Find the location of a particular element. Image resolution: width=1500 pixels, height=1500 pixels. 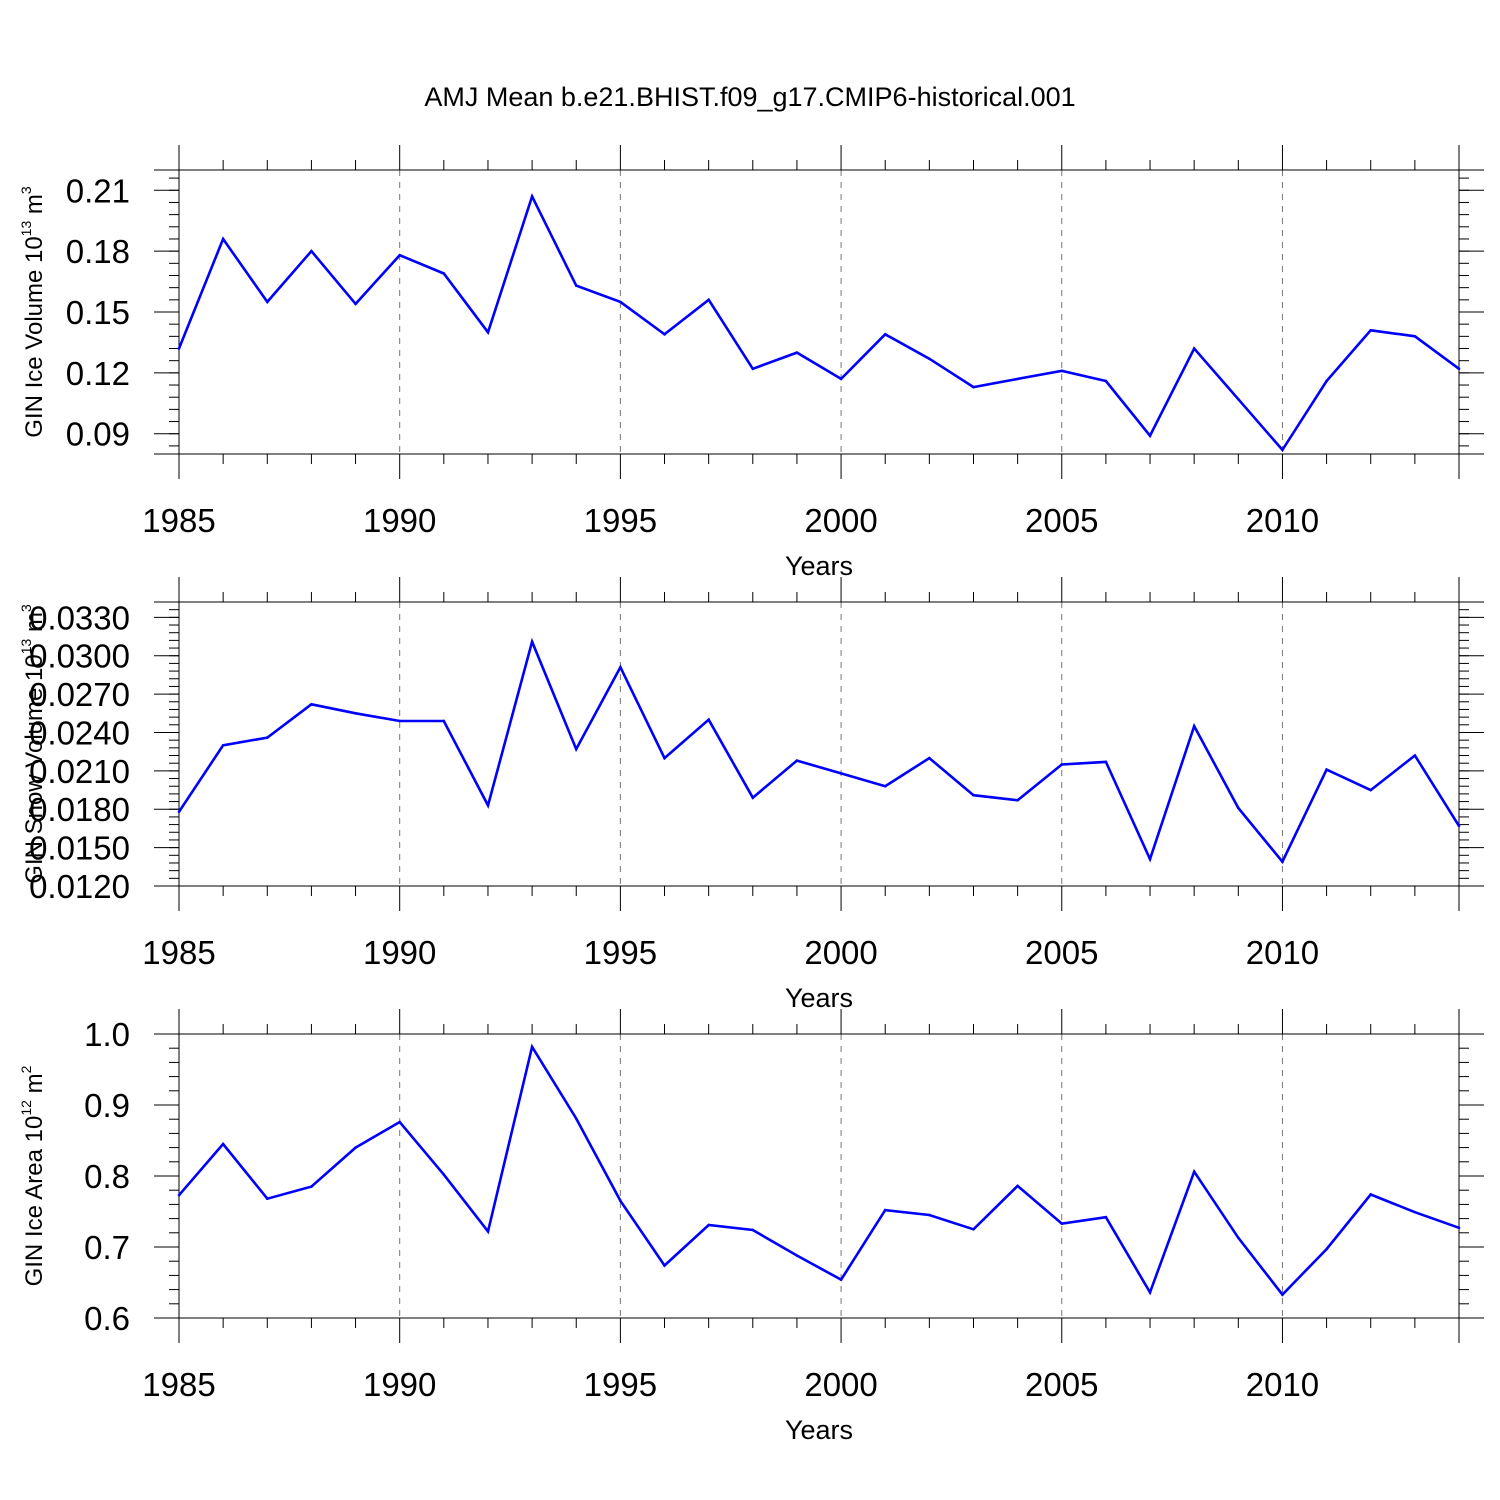

x-tick-label: 1985 is located at coordinates (178, 952).